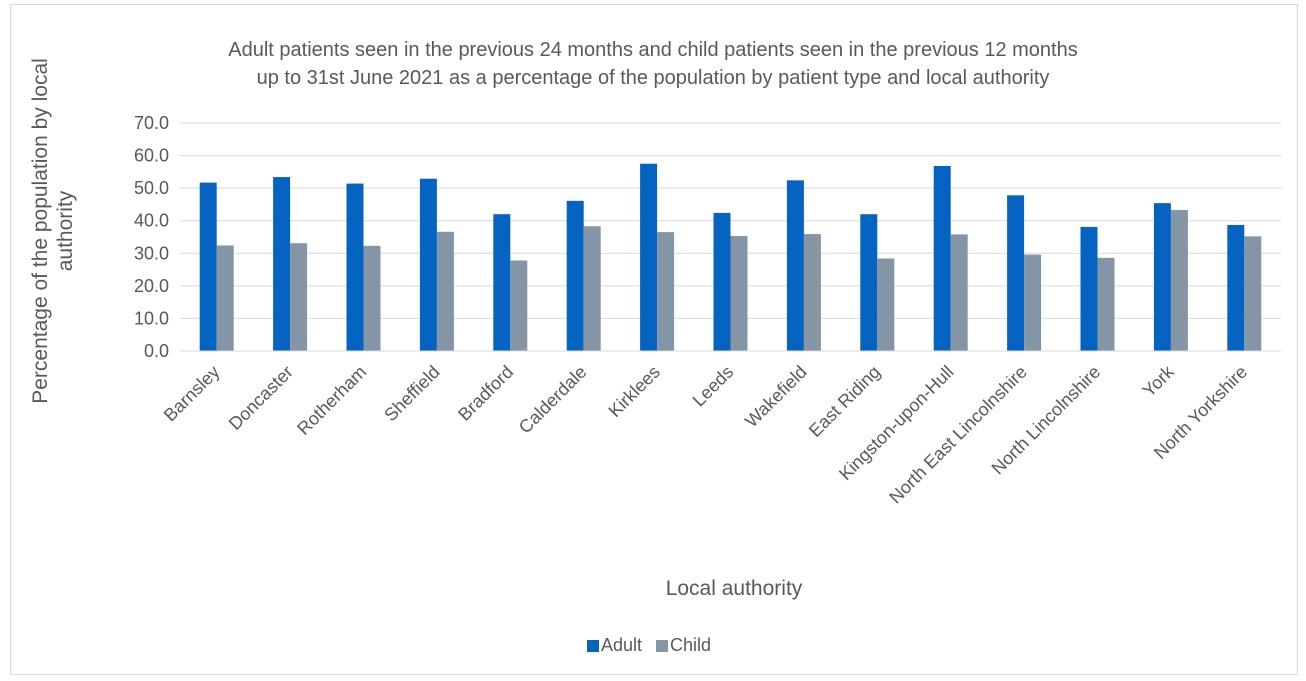 This screenshot has height=681, width=1306. Describe the element at coordinates (192, 394) in the screenshot. I see `x-tick-label: Barnsley` at that location.